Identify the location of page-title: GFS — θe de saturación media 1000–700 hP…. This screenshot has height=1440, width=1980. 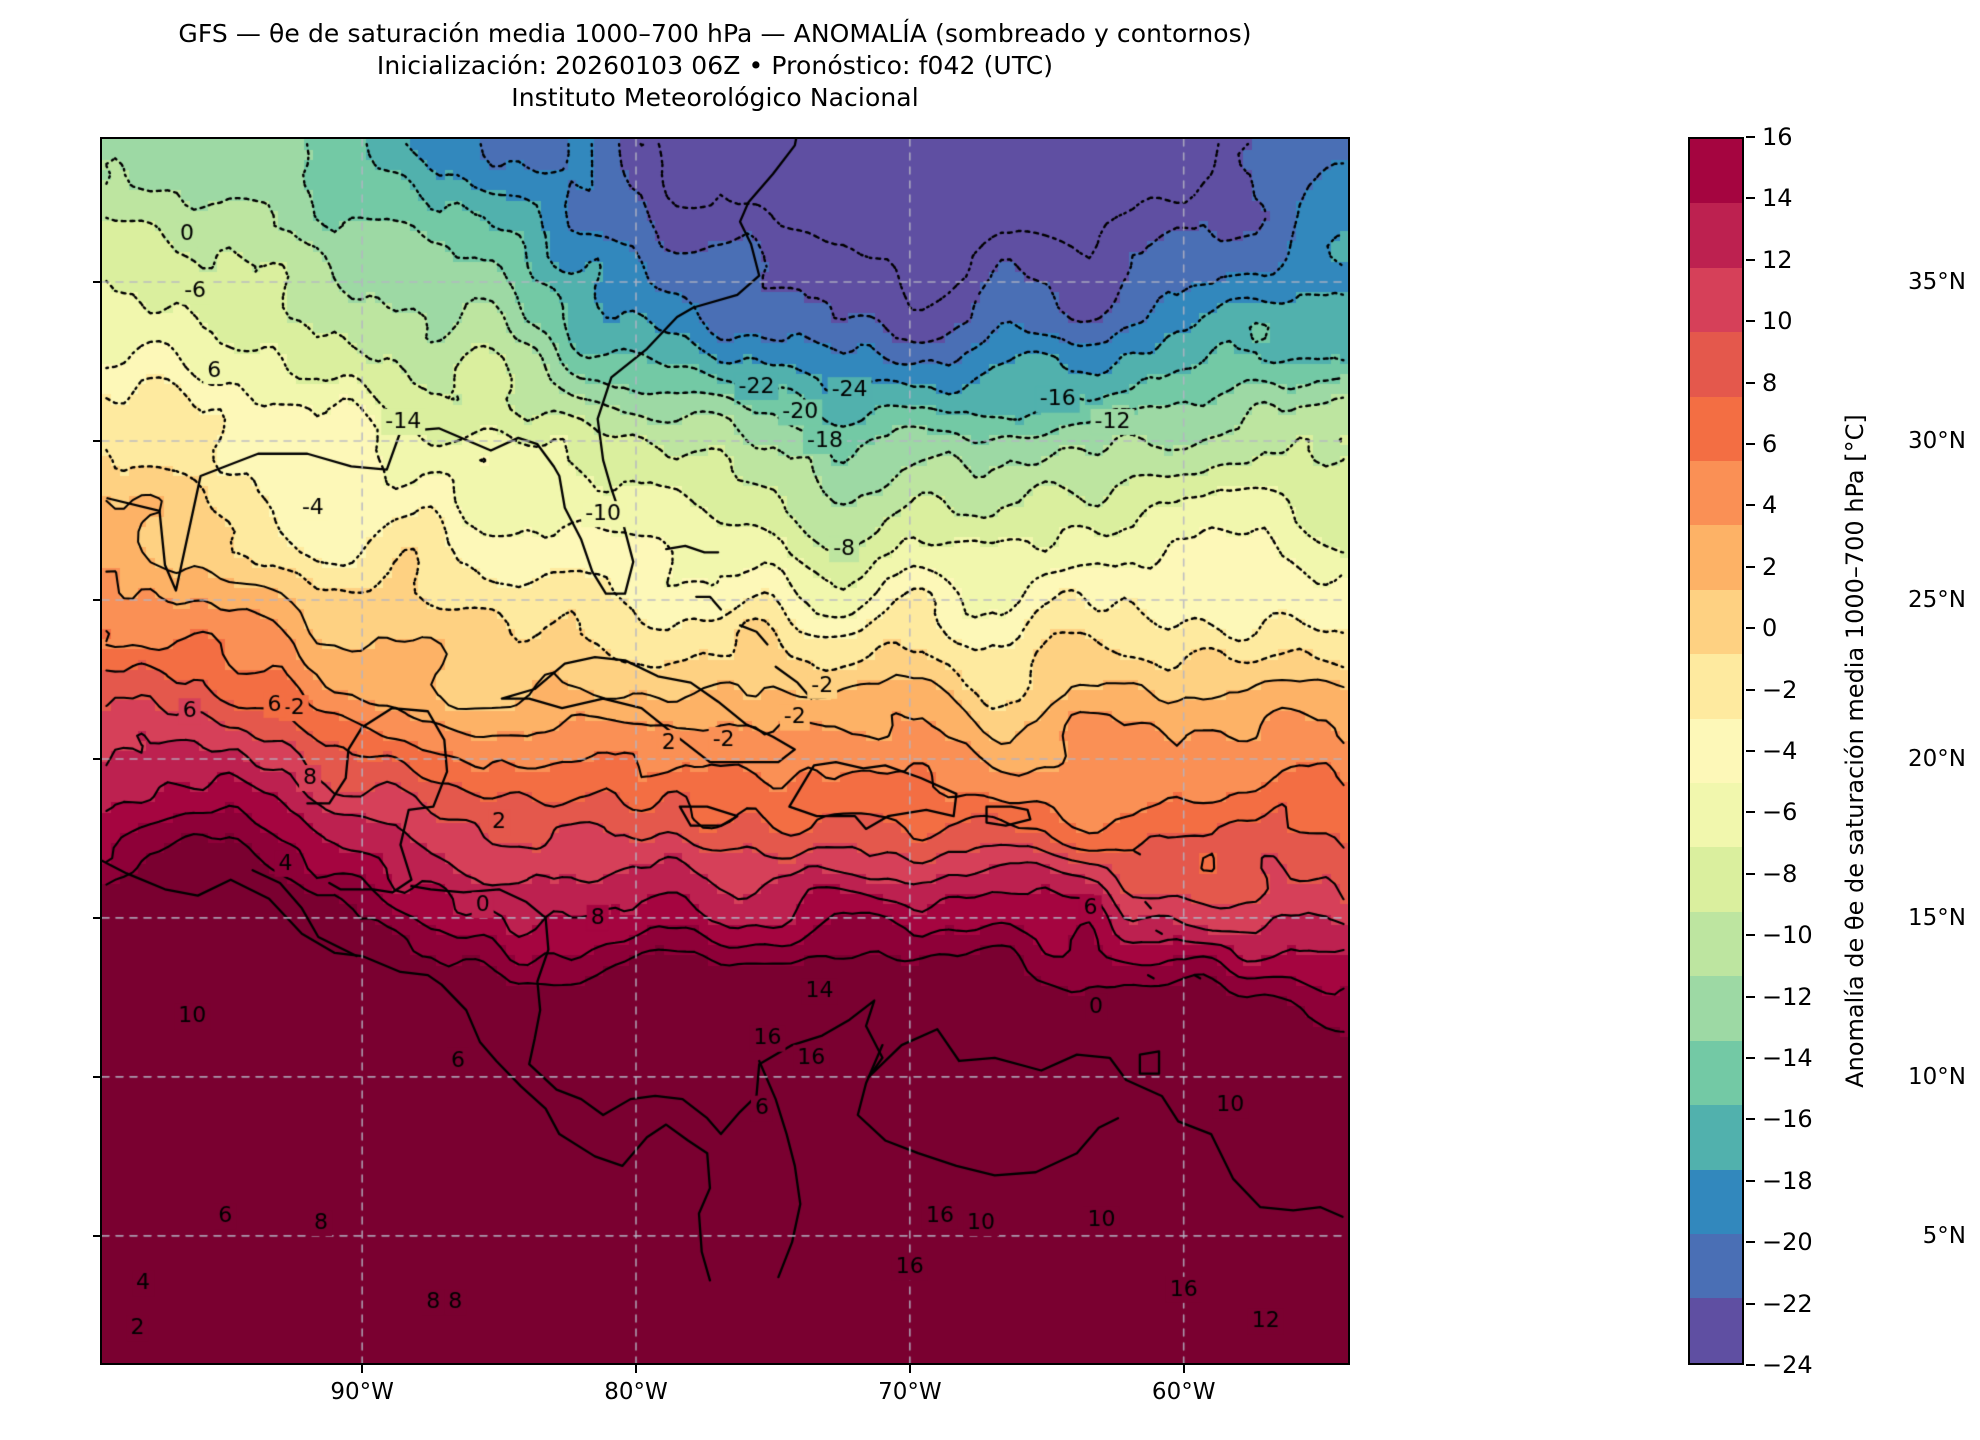
(715, 33).